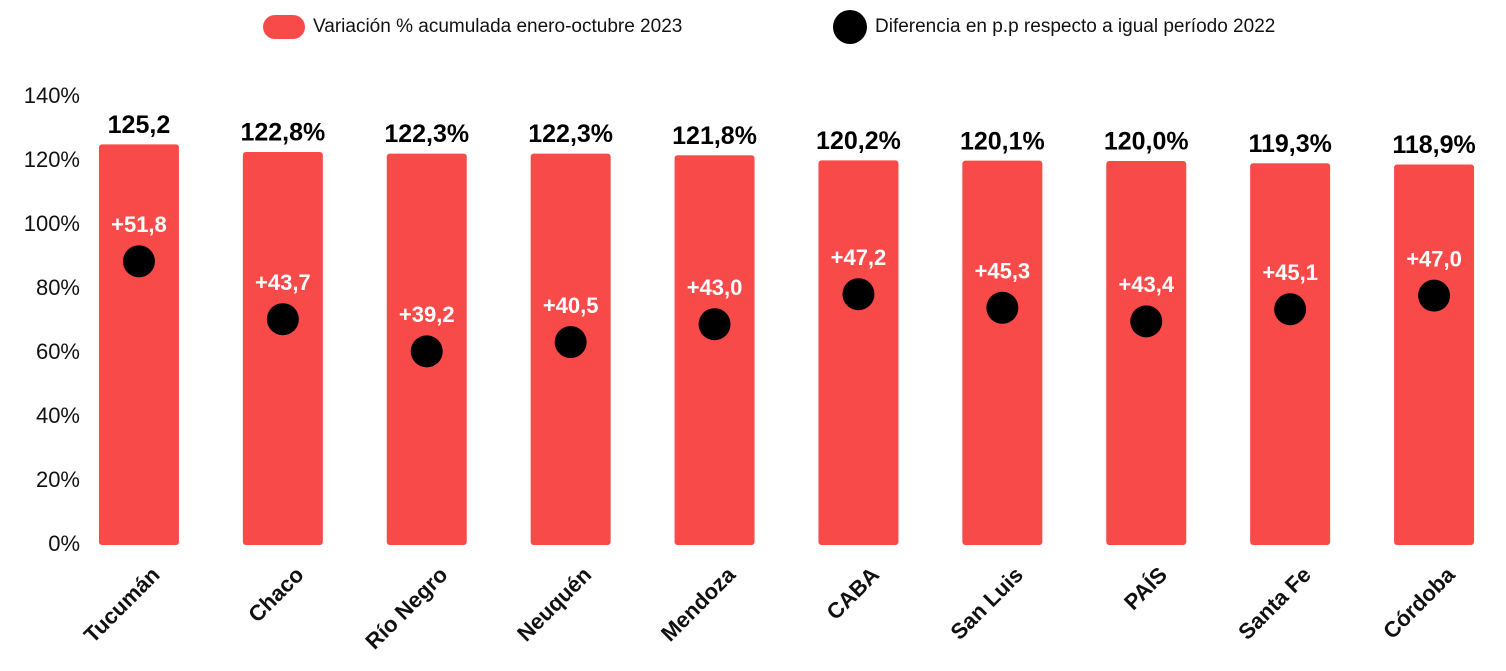 Image resolution: width=1506 pixels, height=671 pixels. I want to click on bar-value-label: 120,2%, so click(858, 141).